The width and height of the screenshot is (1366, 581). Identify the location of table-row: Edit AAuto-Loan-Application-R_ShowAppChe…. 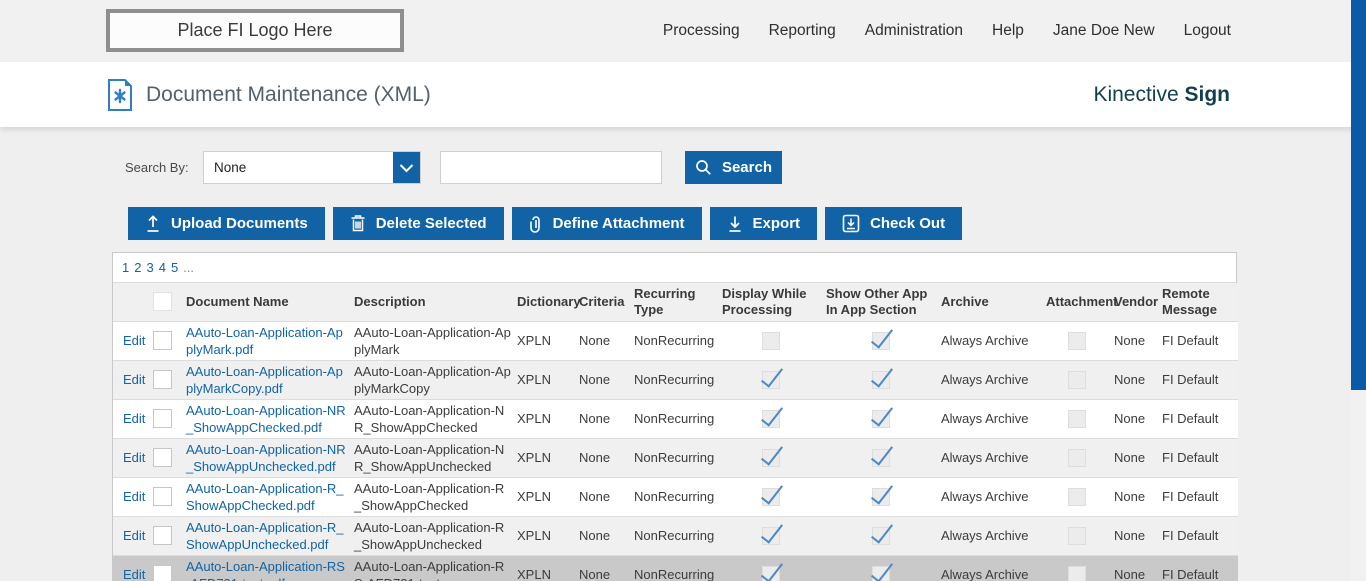
(675, 496).